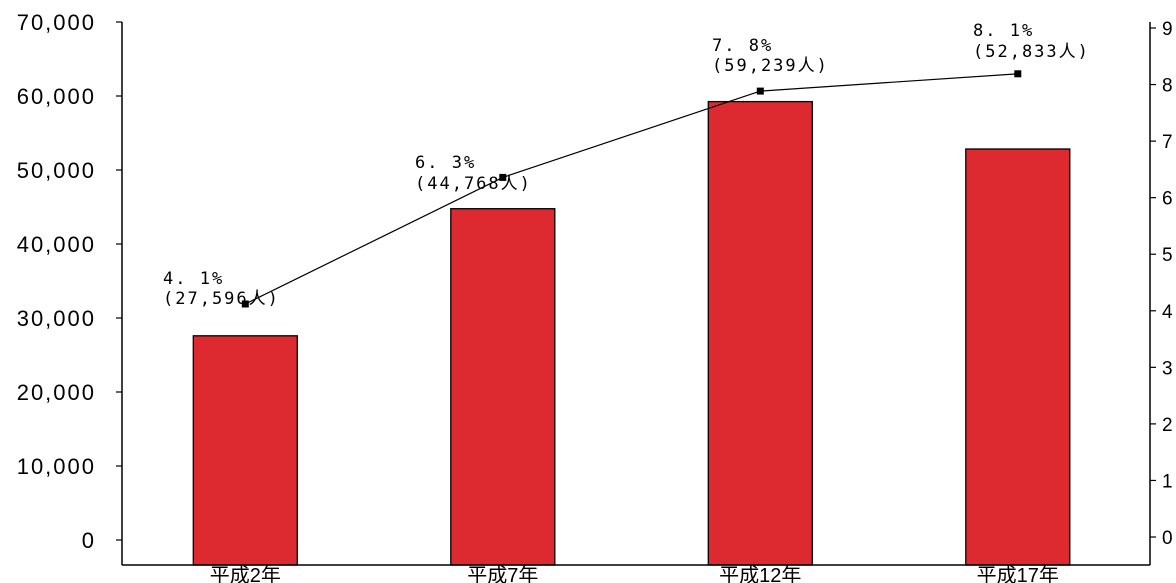  I want to click on left-axis-tick-label: 60,000, so click(56, 96).